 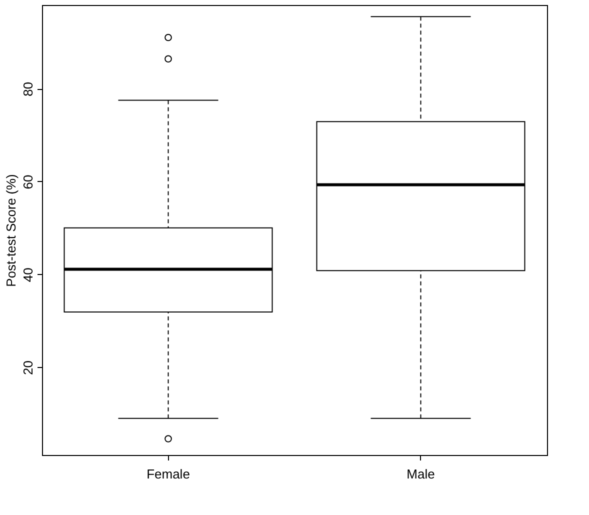 I want to click on y-axis-title: Post-test Score (%), so click(x=11, y=230).